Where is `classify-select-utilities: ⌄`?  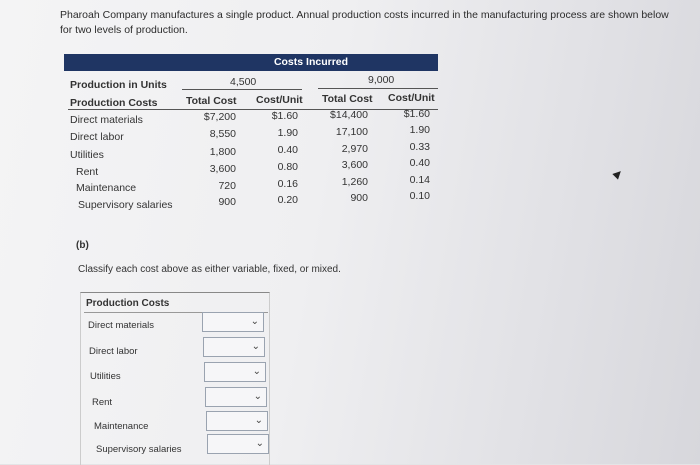 classify-select-utilities: ⌄ is located at coordinates (235, 372).